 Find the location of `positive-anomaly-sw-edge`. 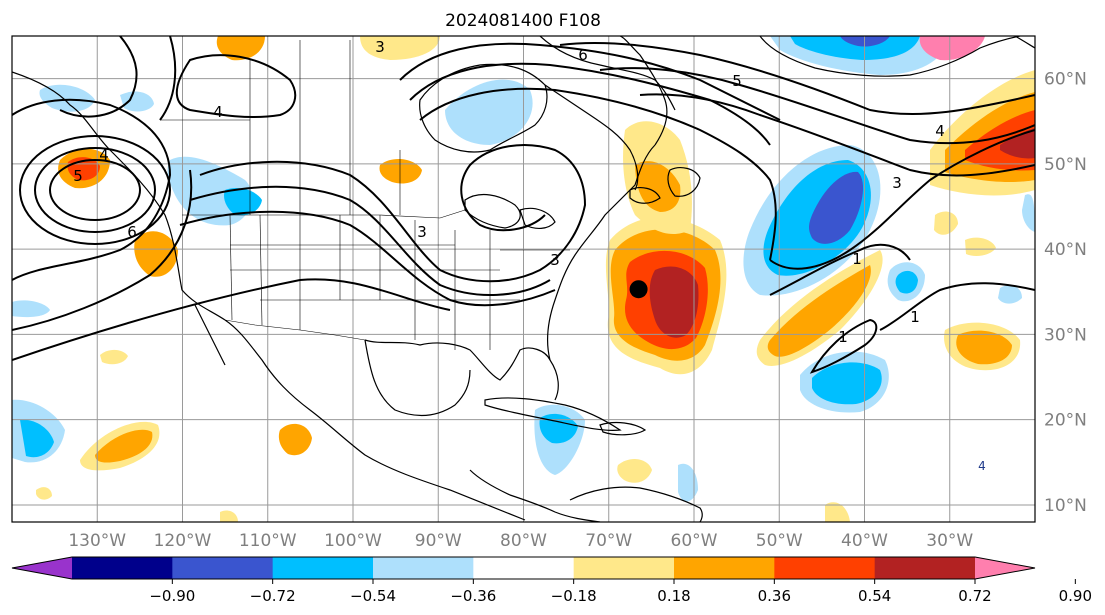

positive-anomaly-sw-edge is located at coordinates (229, 516).